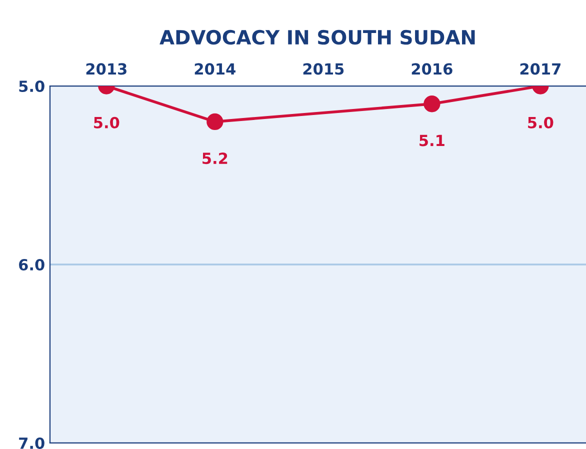 Image resolution: width=586 pixels, height=449 pixels. I want to click on x-tick-label: 2014, so click(215, 69).